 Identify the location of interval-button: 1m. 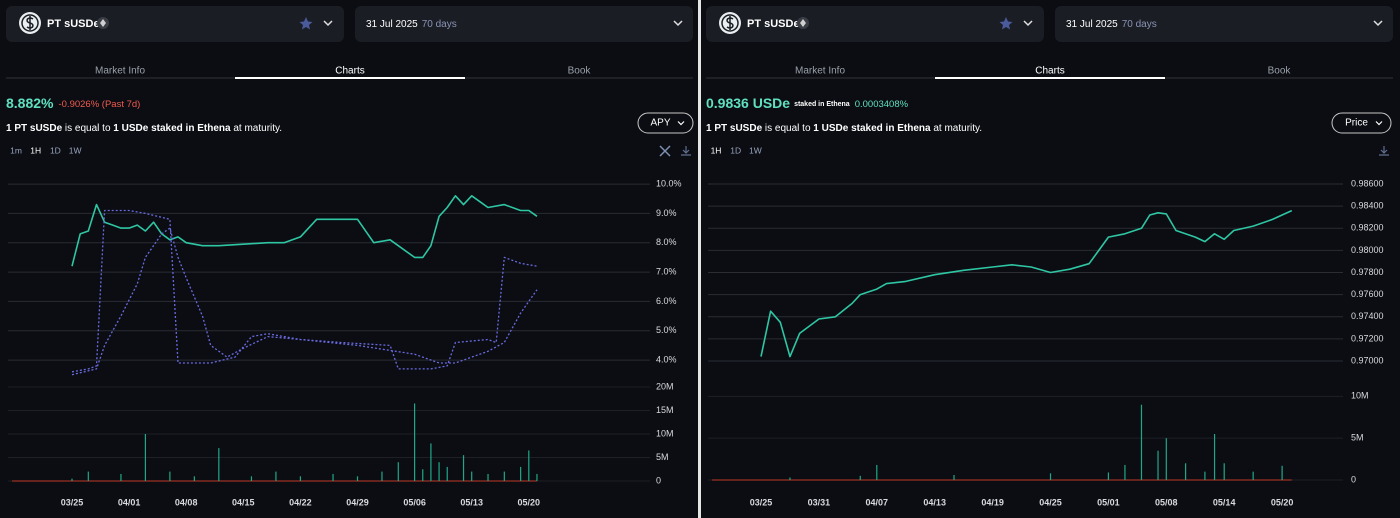
(16, 150).